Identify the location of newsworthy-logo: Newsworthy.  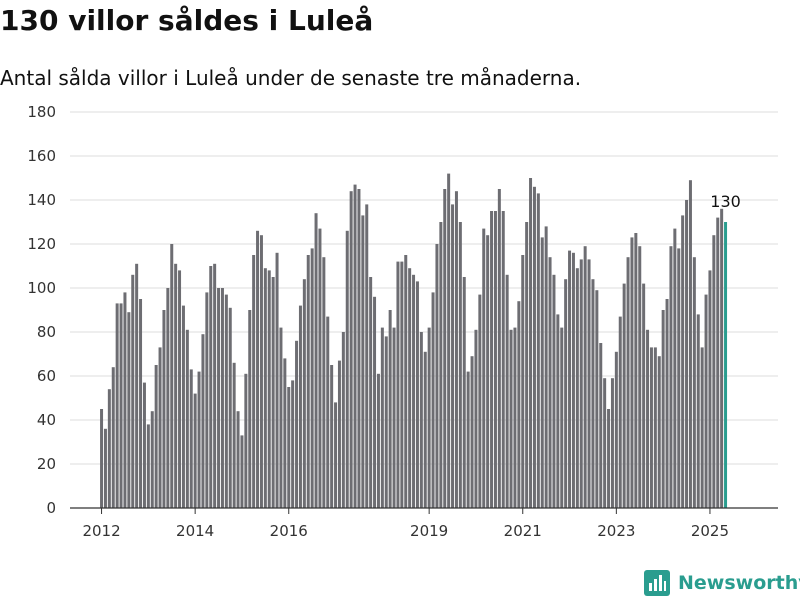
(722, 583).